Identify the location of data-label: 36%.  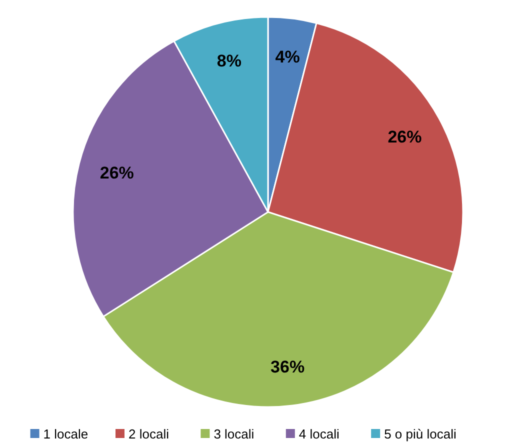
(287, 366).